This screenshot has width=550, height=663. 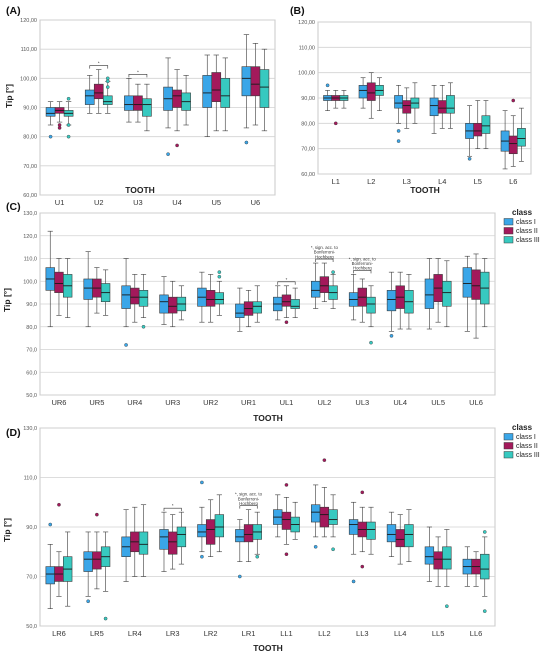 What do you see at coordinates (140, 190) in the screenshot?
I see `x-axis-title: TOOTH` at bounding box center [140, 190].